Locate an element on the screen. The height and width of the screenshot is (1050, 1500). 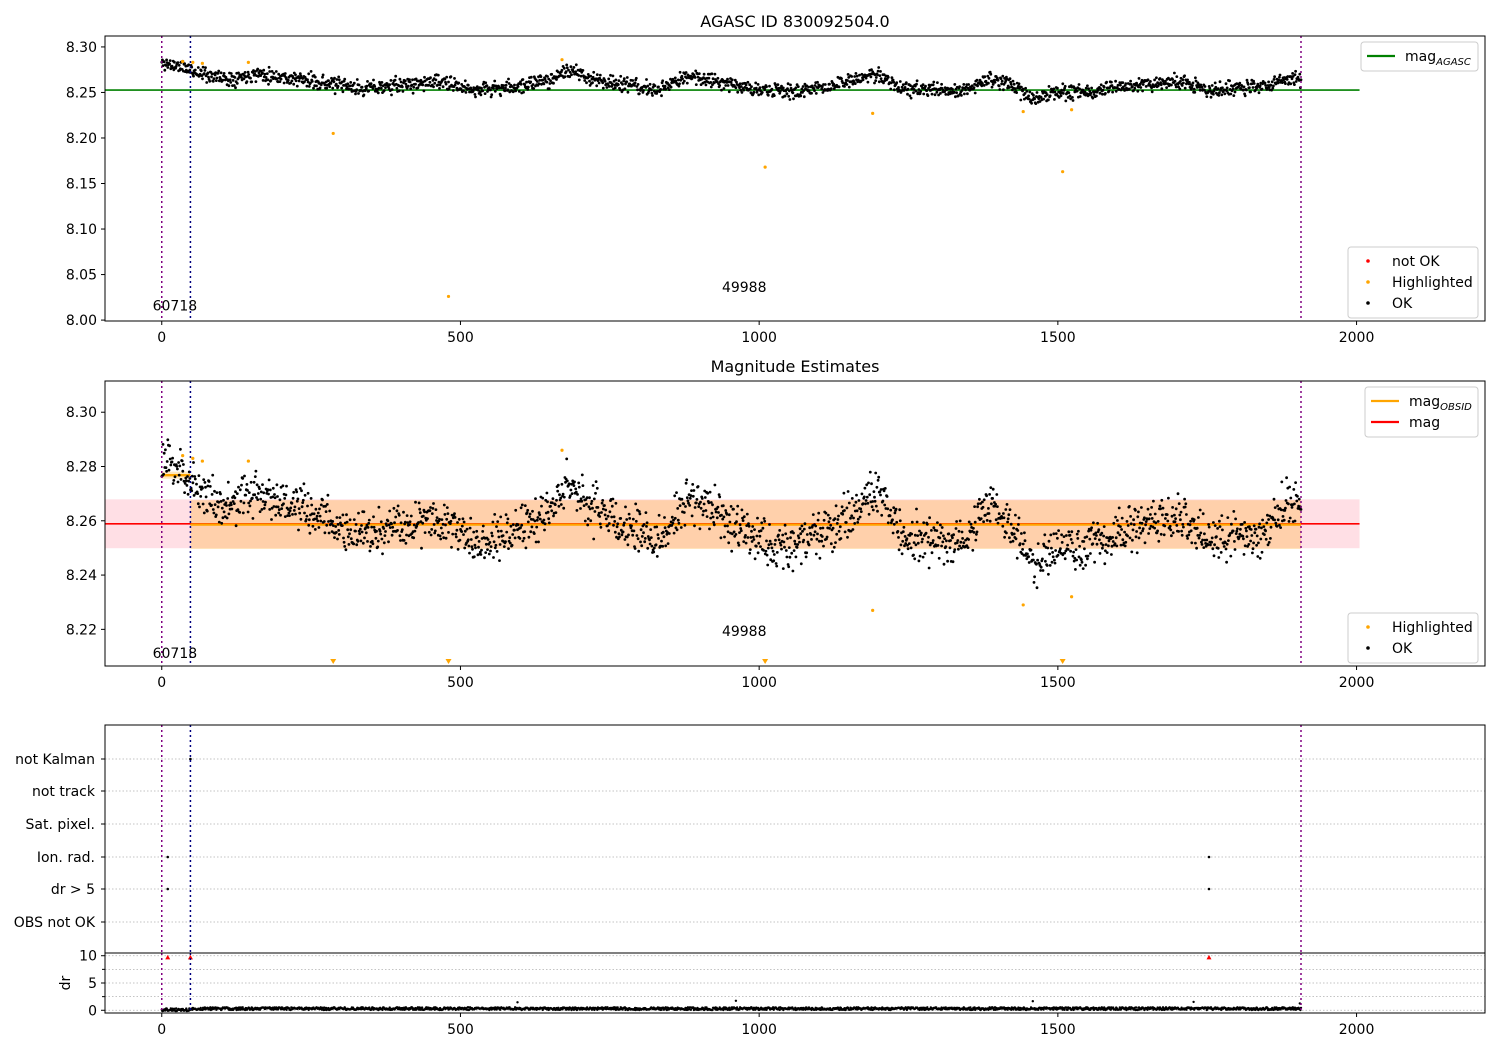
x-tick-label: 0 is located at coordinates (161, 683).